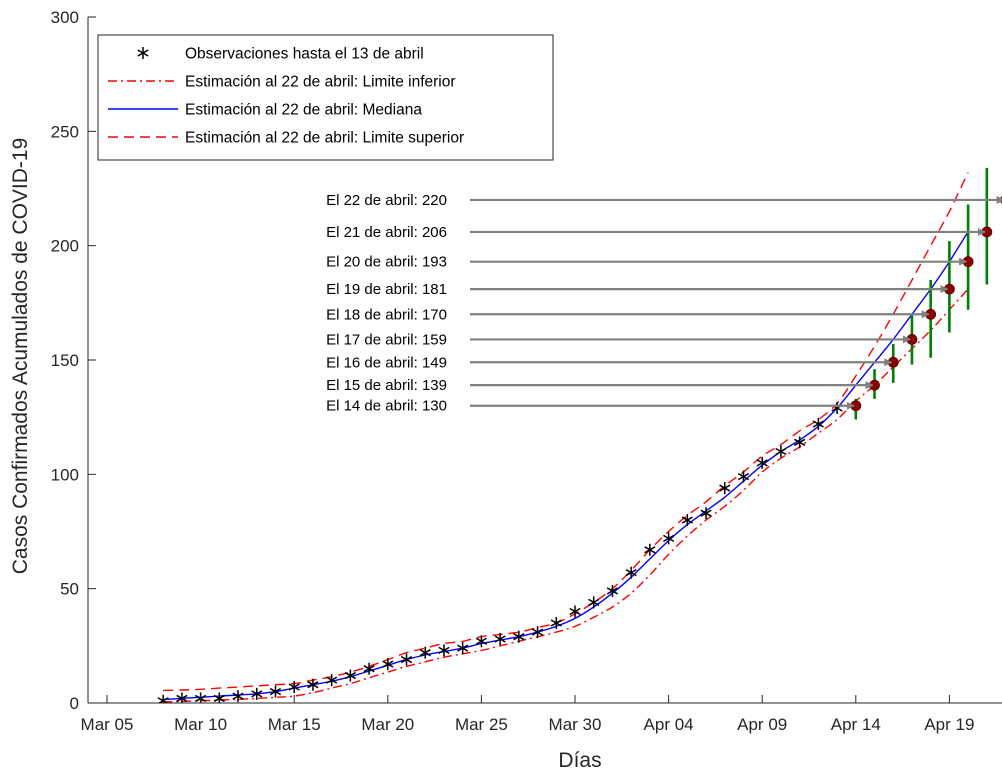 The image size is (1002, 775). Describe the element at coordinates (107, 724) in the screenshot. I see `x-tick-label: Mar 05` at that location.